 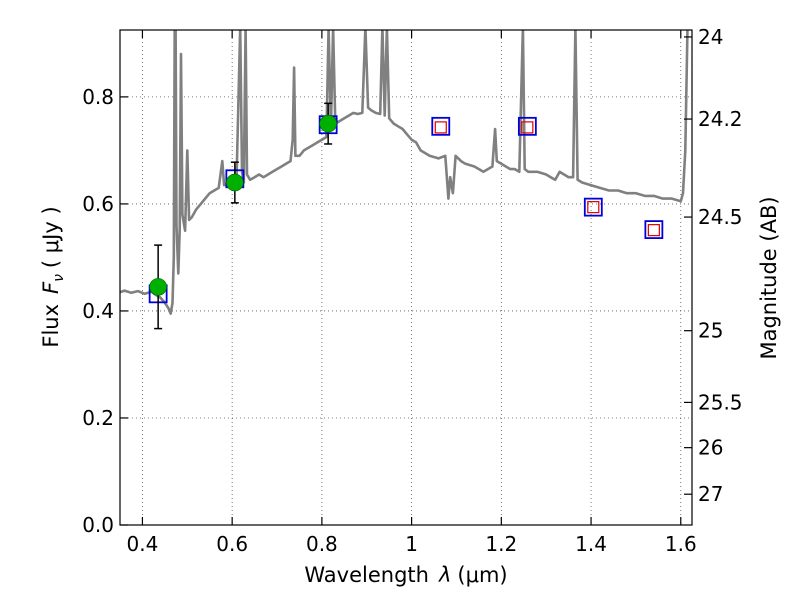 What do you see at coordinates (405, 575) in the screenshot?
I see `x-axis-label: Wavelength λ (μm)` at bounding box center [405, 575].